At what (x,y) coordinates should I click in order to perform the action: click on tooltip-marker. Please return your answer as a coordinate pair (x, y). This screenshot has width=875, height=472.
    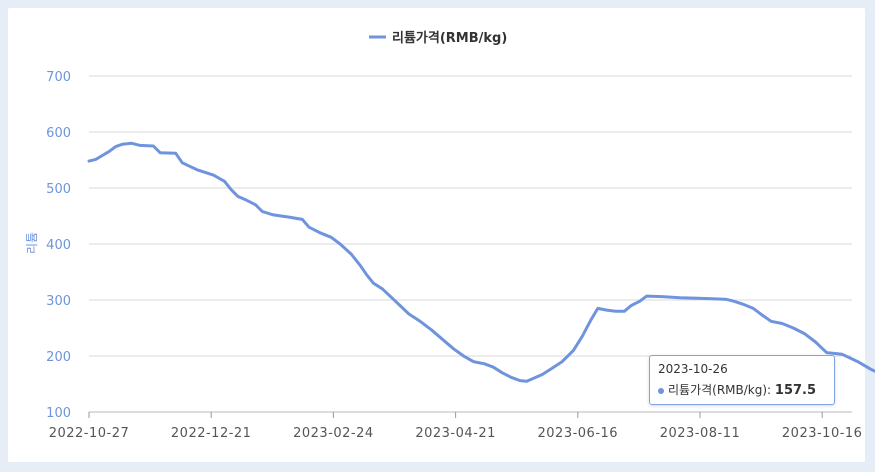
    Looking at the image, I should click on (661, 390).